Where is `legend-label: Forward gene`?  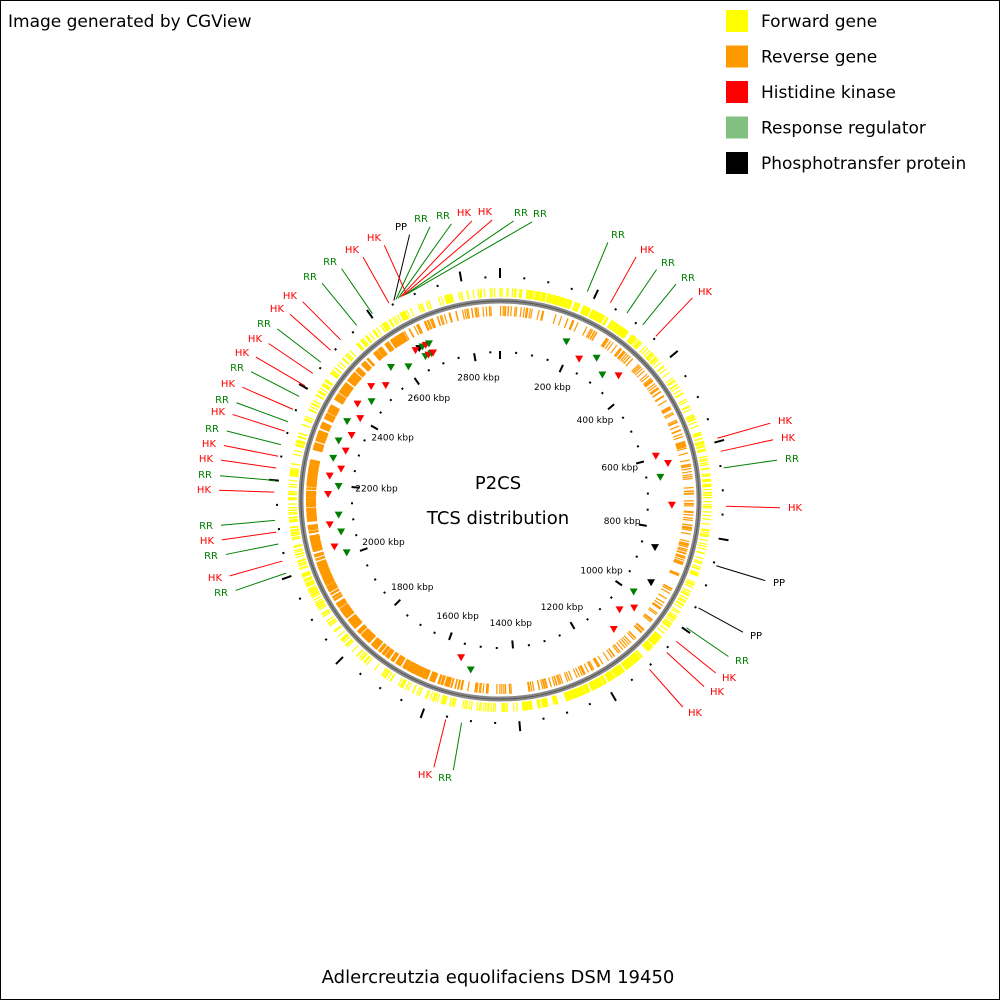 legend-label: Forward gene is located at coordinates (819, 22).